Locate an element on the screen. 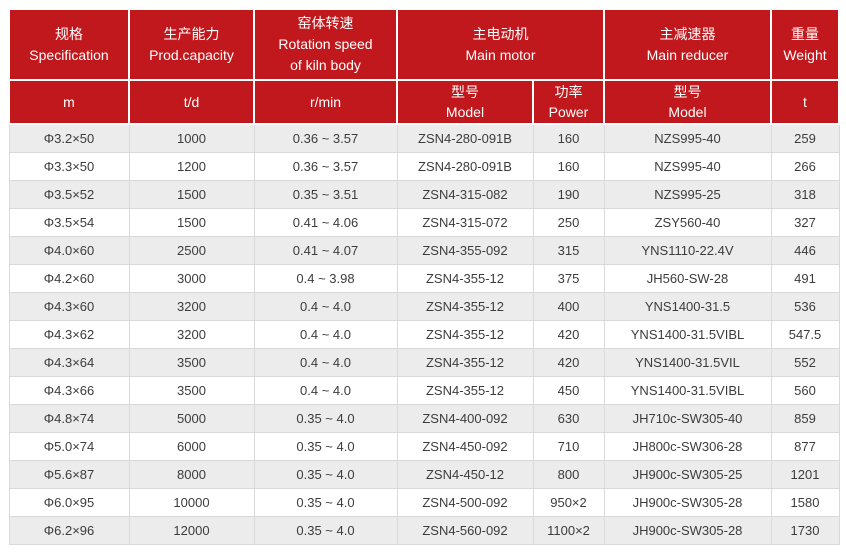 This screenshot has width=846, height=555. cell-specification: Φ6.2×96 is located at coordinates (69, 530).